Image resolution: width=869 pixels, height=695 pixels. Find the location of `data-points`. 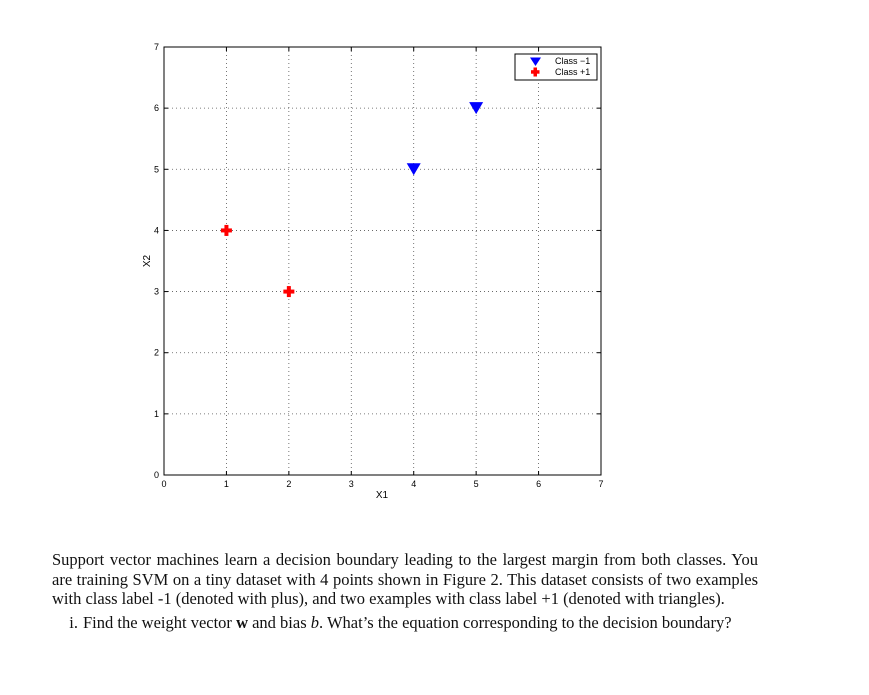

data-points is located at coordinates (352, 200).